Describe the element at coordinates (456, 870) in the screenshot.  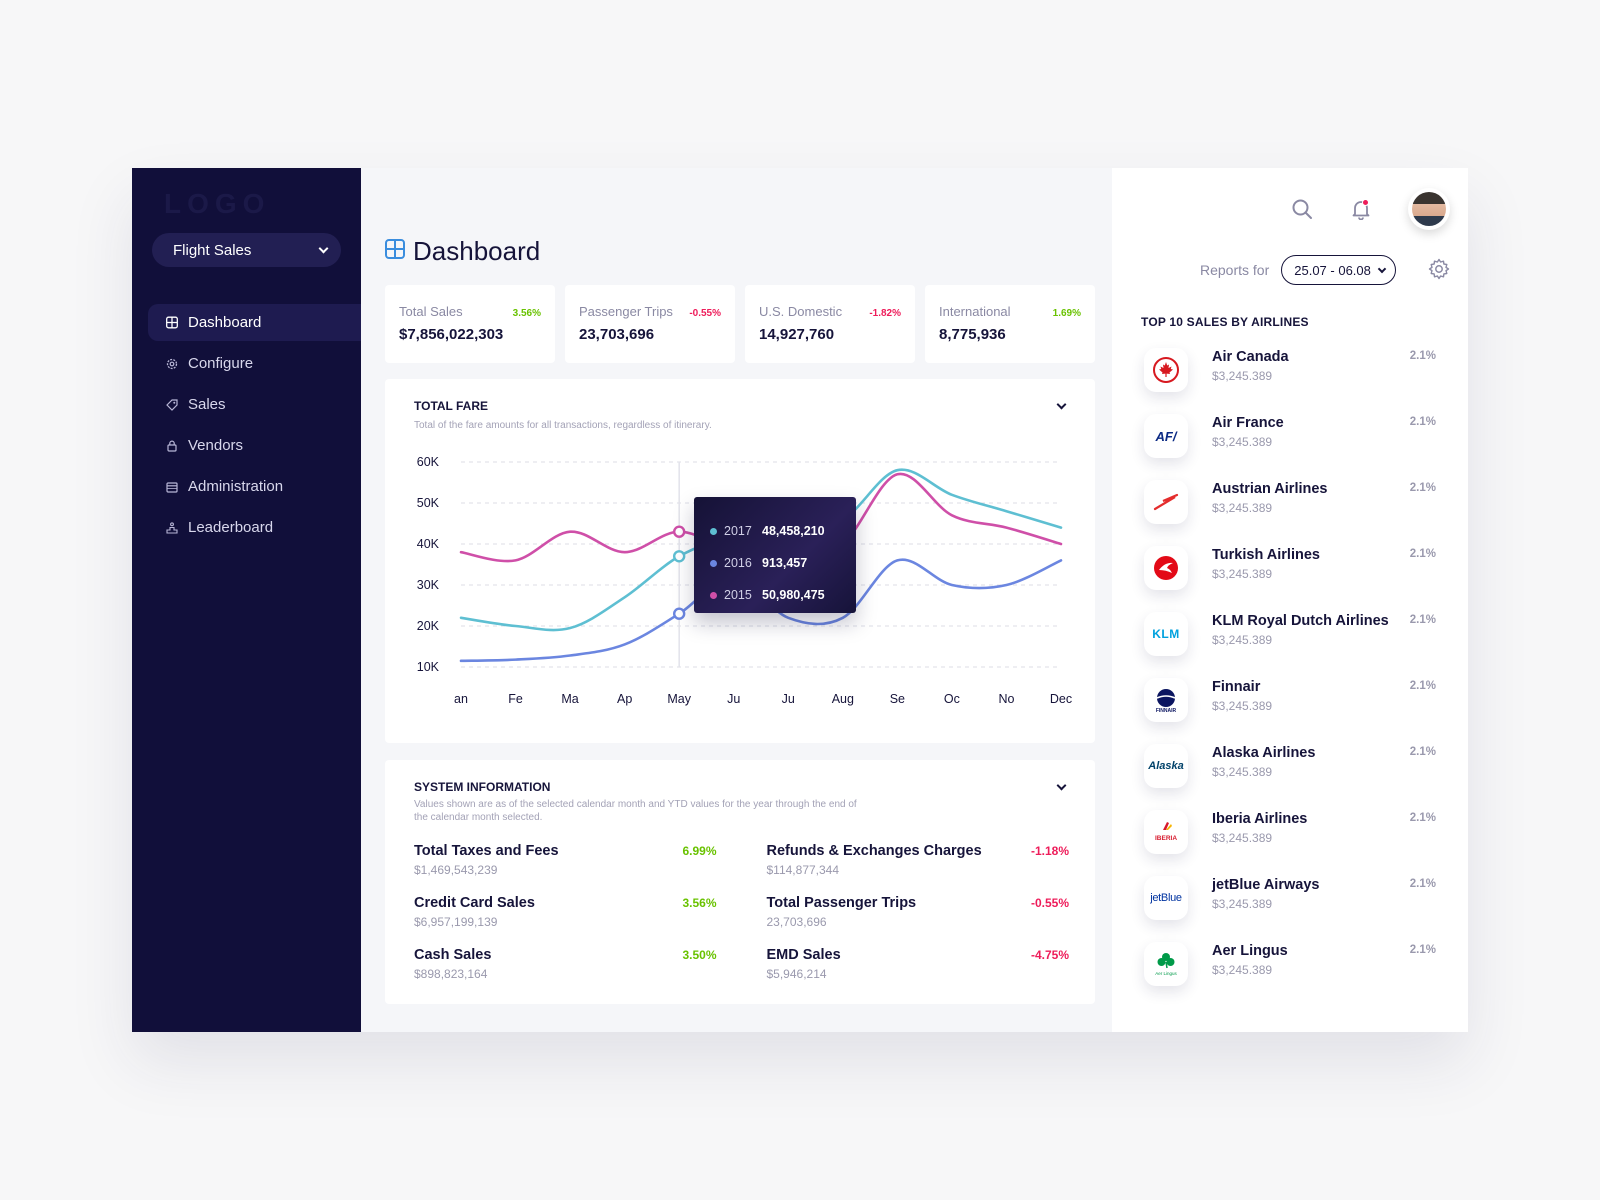
I see `metric-value: $1,469,543,239` at that location.